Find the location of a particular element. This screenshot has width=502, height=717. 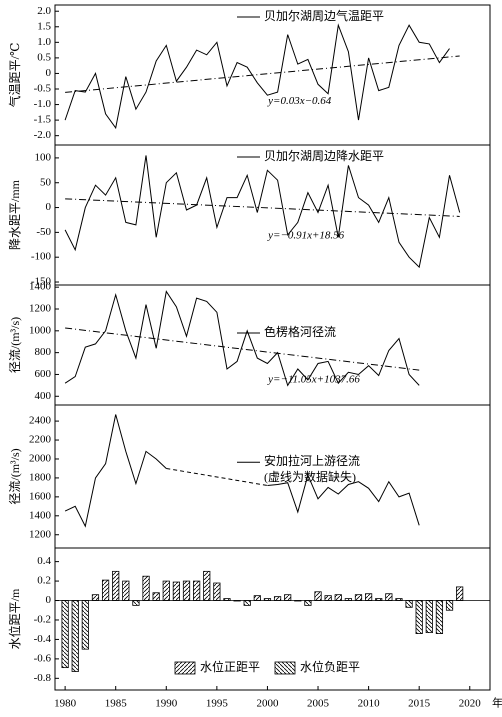

panel-frame is located at coordinates (272, 345).